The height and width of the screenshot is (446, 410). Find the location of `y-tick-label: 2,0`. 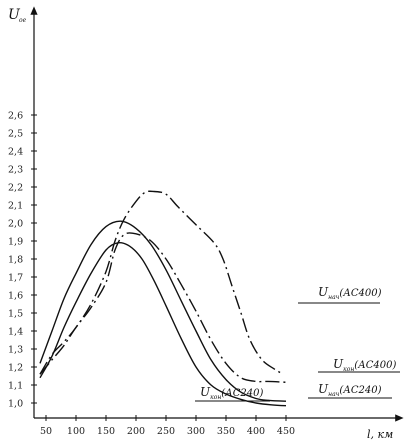

y-tick-label: 2,0 is located at coordinates (15, 224).